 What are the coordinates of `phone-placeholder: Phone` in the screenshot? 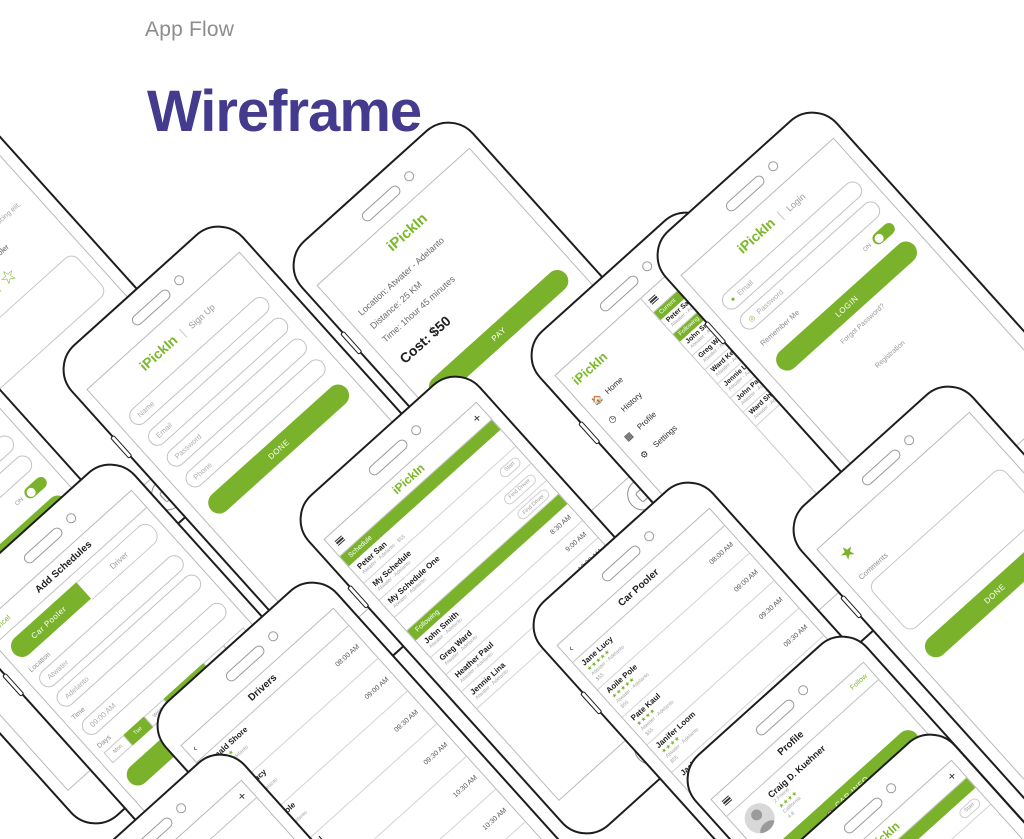 It's located at (202, 471).